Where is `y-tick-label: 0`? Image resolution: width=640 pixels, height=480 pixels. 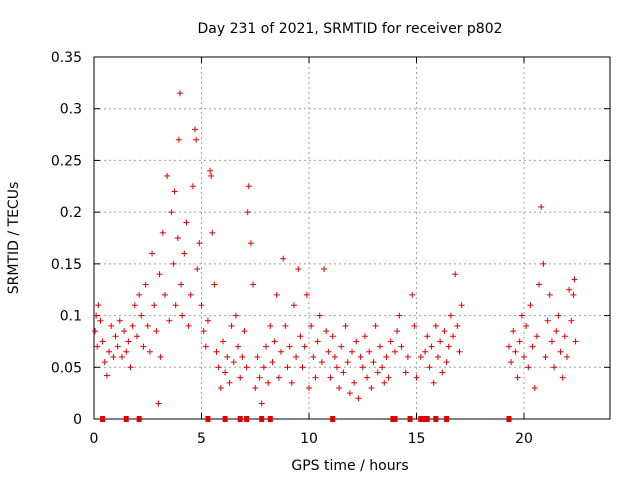 y-tick-label: 0 is located at coordinates (77, 420).